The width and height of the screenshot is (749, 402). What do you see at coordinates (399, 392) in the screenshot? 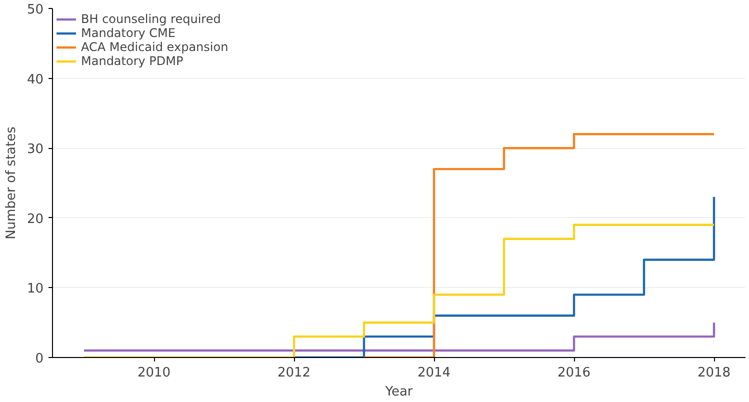
I see `x-axis-title: Year` at bounding box center [399, 392].